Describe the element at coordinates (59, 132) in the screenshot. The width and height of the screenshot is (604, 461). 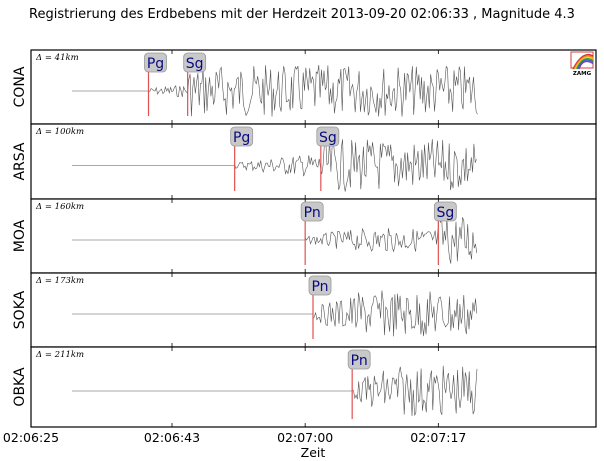
I see `distance-label: Δ = 100km` at that location.